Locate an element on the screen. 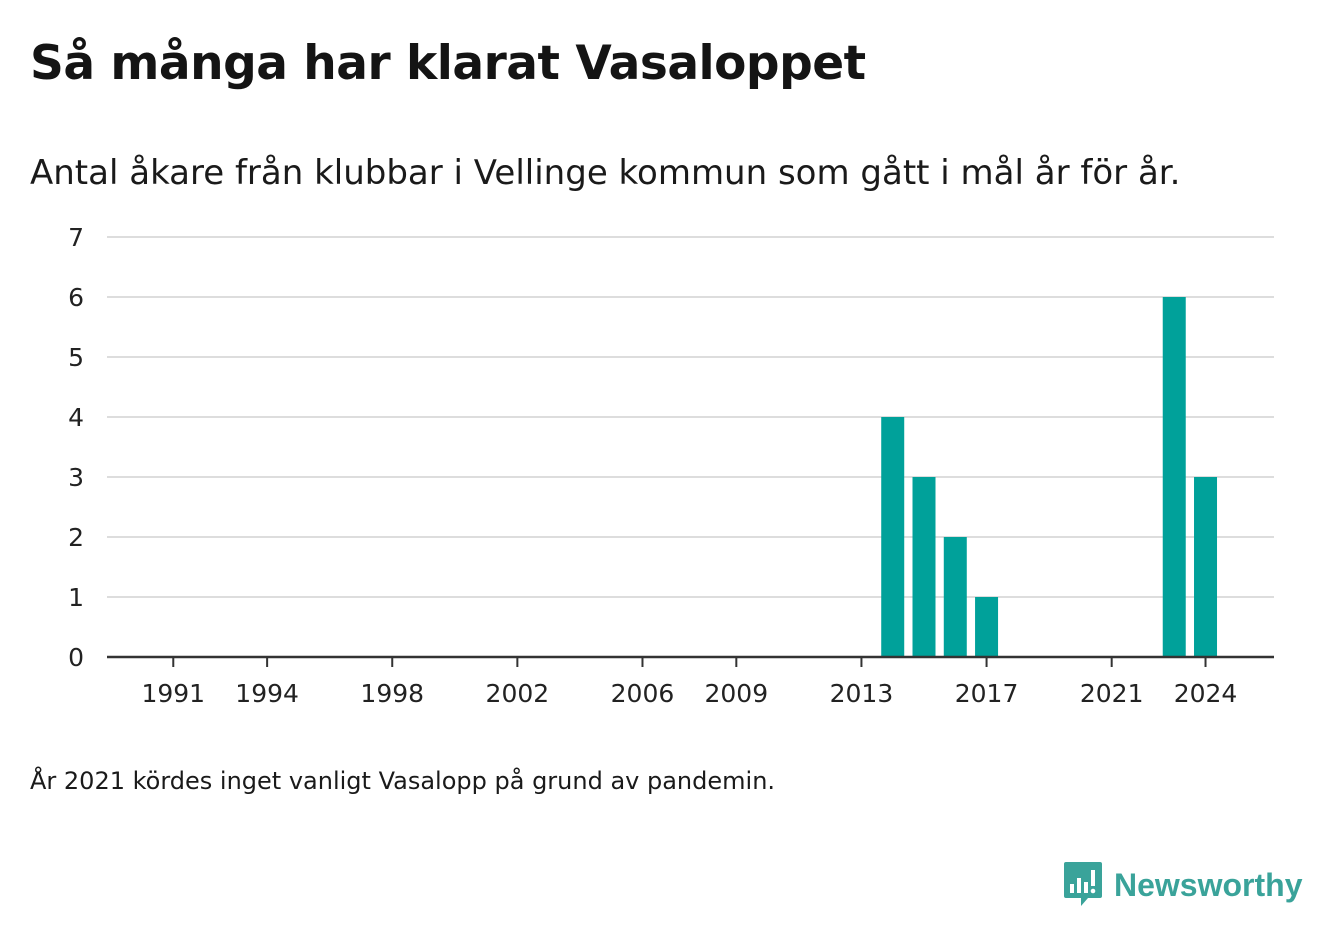 The width and height of the screenshot is (1340, 940). bar-2023 is located at coordinates (1174, 477).